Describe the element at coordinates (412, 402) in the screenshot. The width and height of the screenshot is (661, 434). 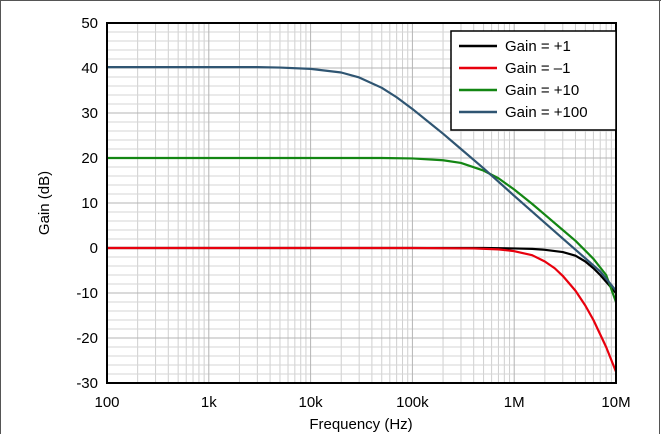
I see `x-tick-label: 100k` at that location.